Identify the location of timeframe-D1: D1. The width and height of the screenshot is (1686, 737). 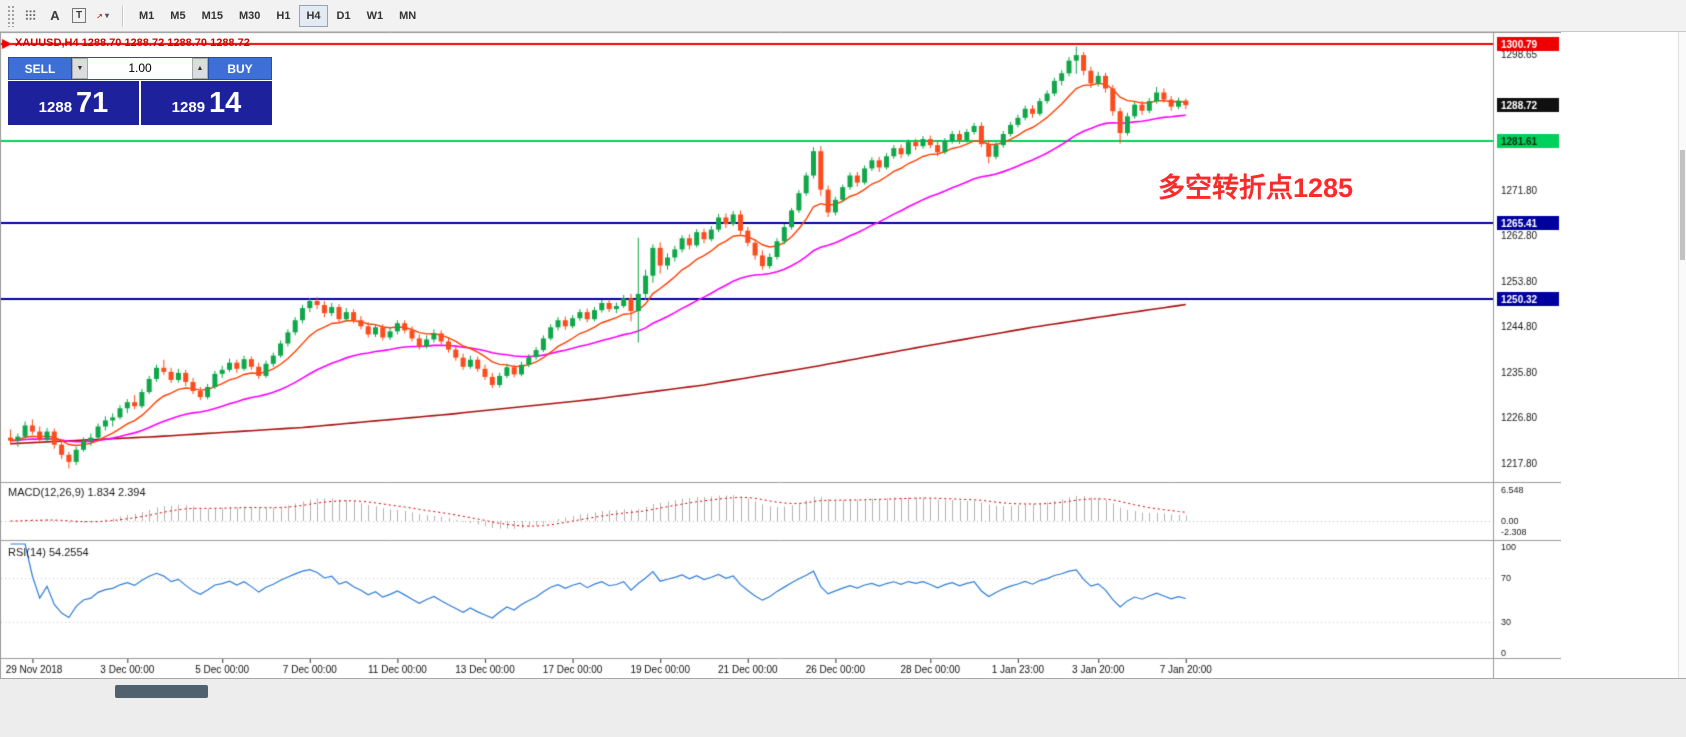
(344, 16).